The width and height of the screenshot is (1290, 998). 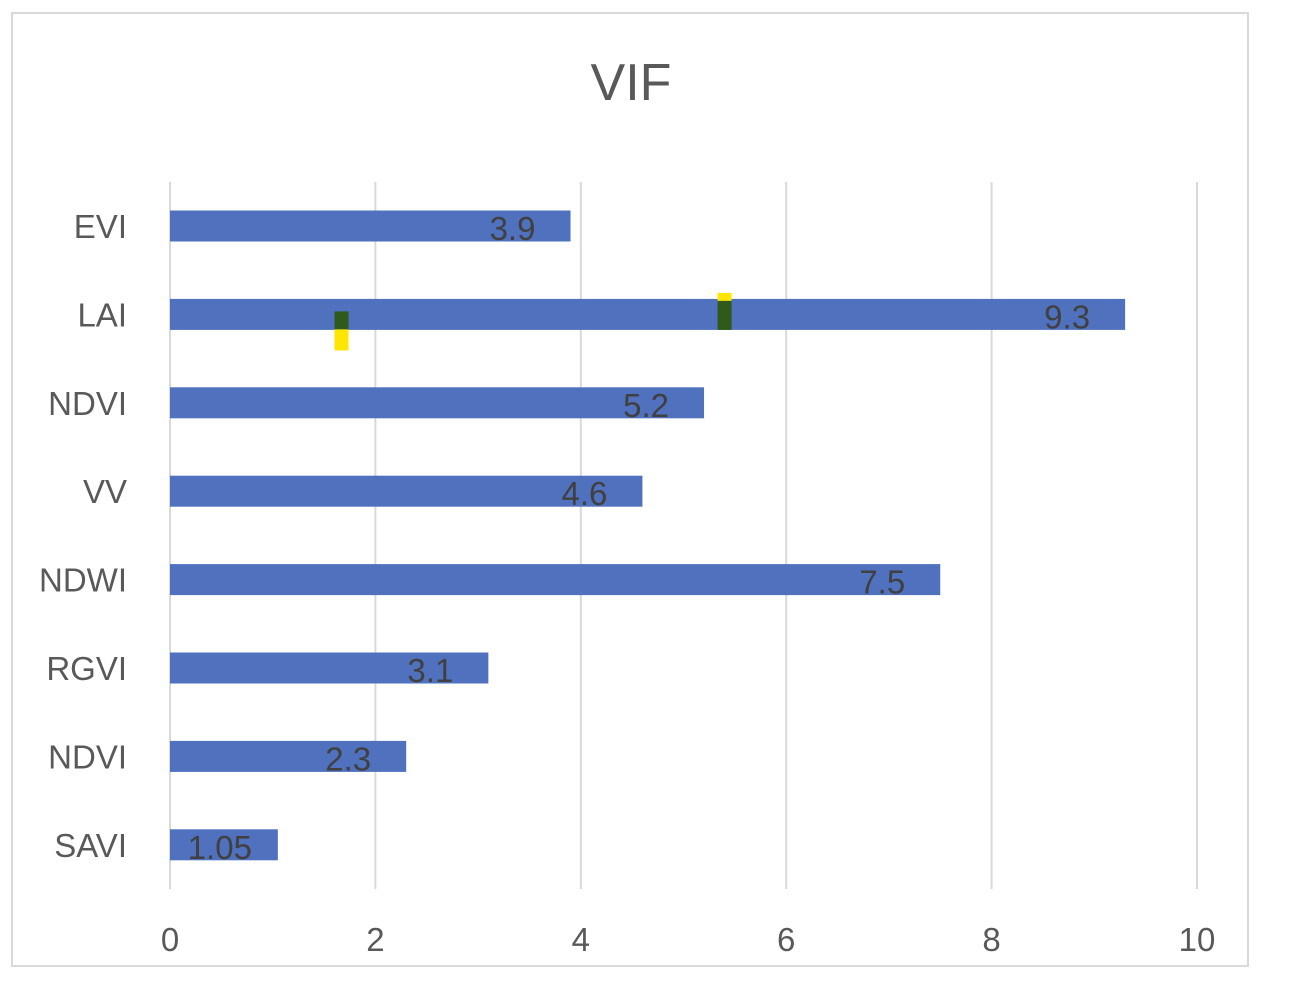 I want to click on category-label: EVI, so click(x=100, y=226).